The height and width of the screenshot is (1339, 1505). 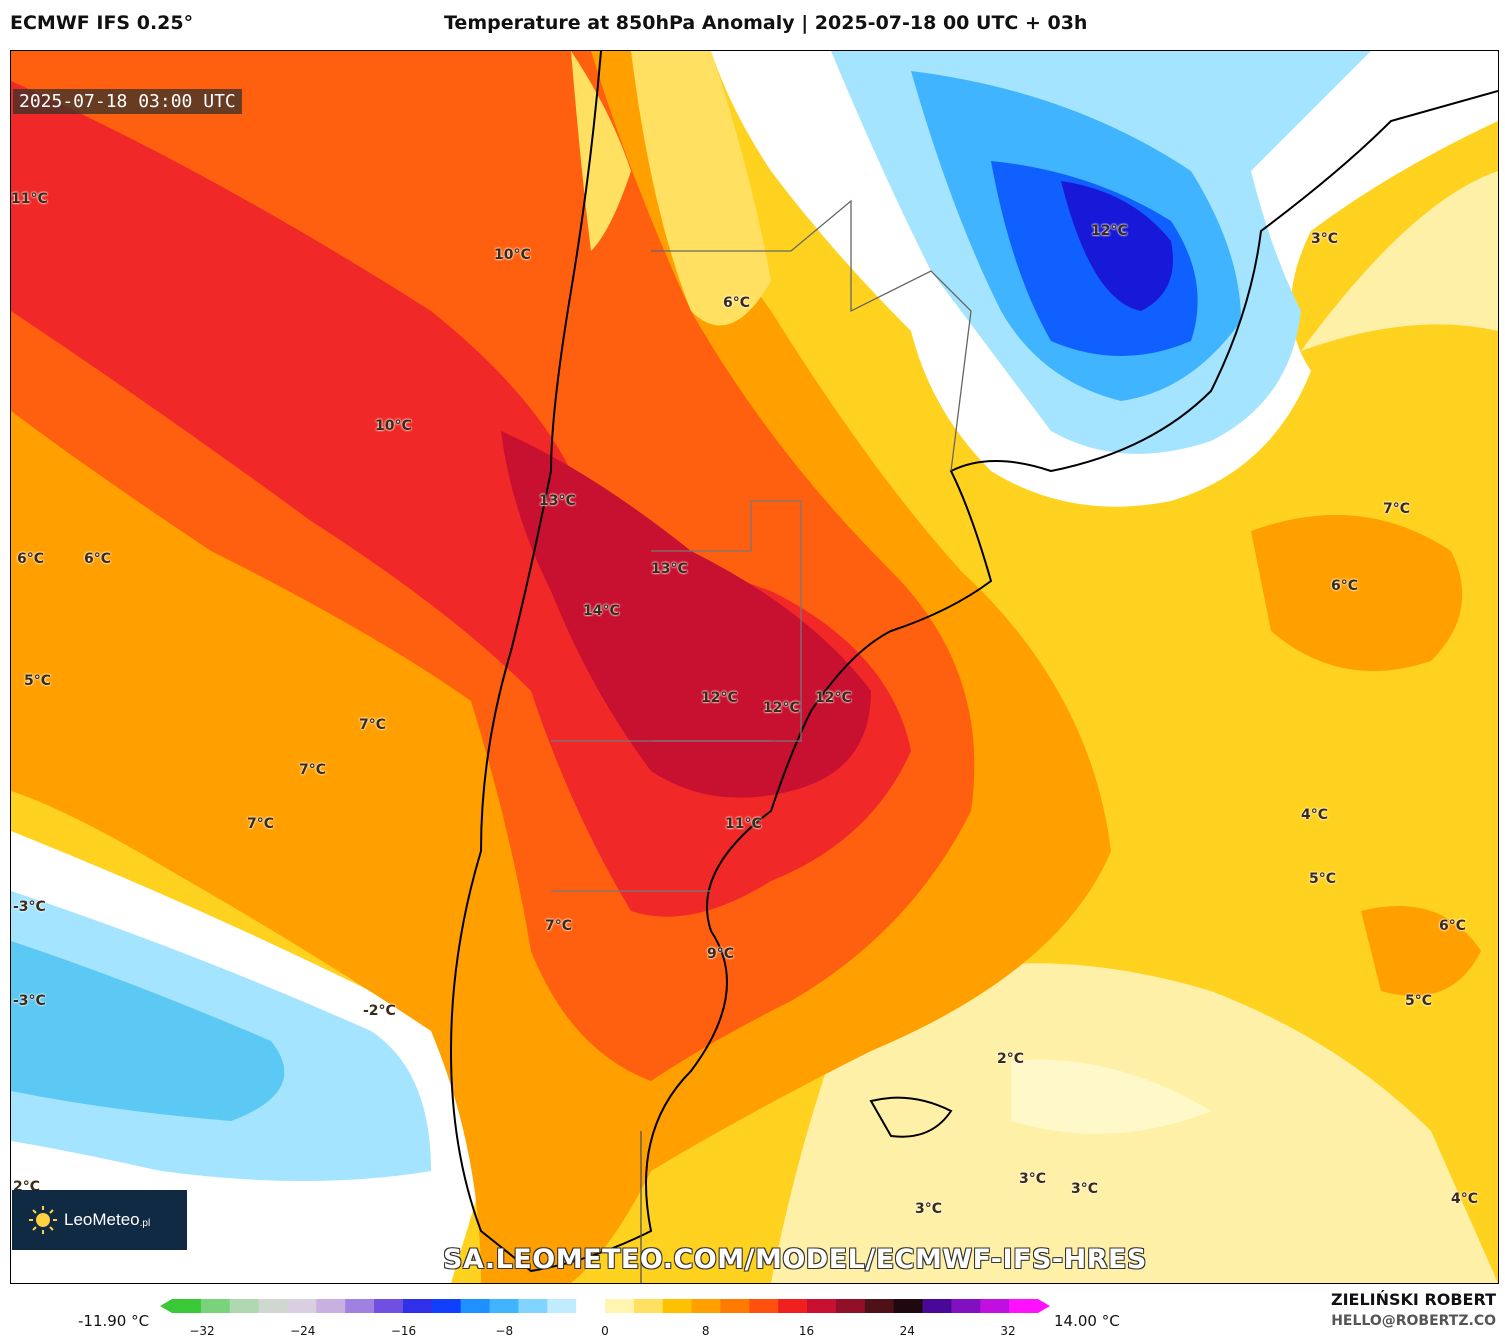 I want to click on logo-text: LeoMeteo, so click(x=102, y=1219).